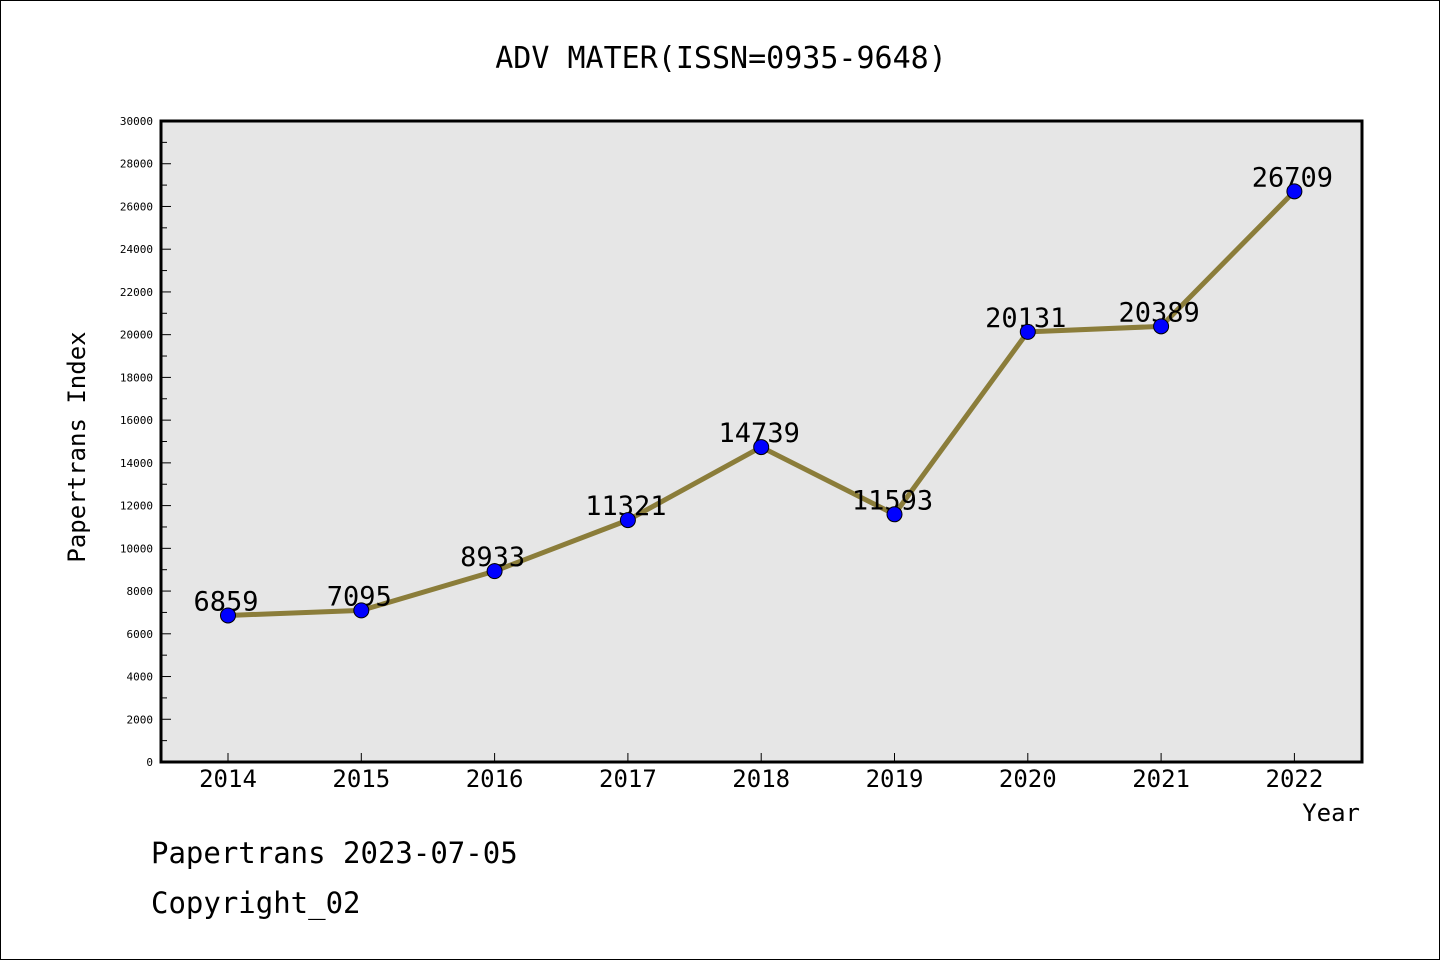 The width and height of the screenshot is (1440, 963). Describe the element at coordinates (1294, 191) in the screenshot. I see `data-point-2022` at that location.